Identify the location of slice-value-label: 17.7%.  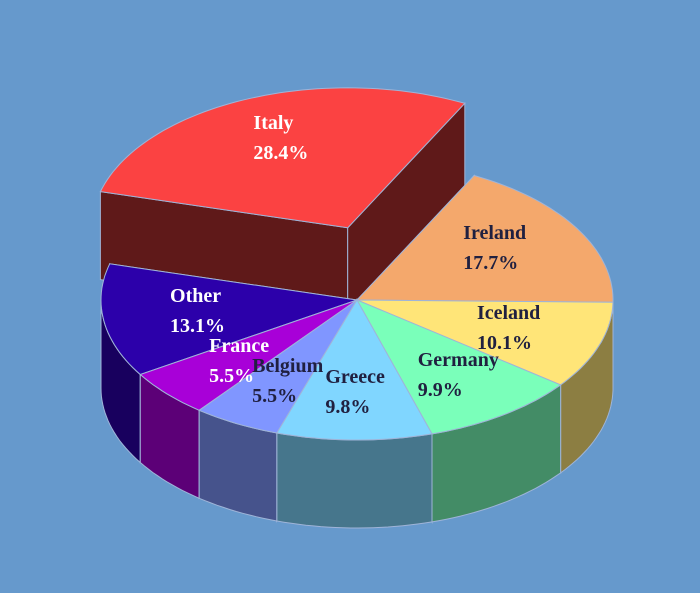
(490, 263).